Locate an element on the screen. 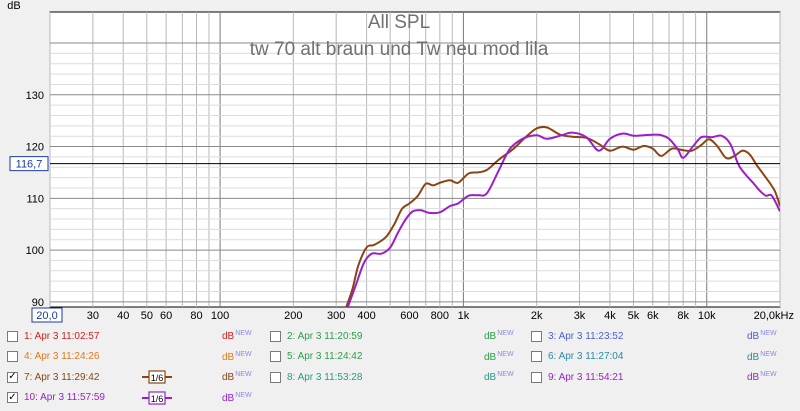  x-start-box is located at coordinates (47, 315).